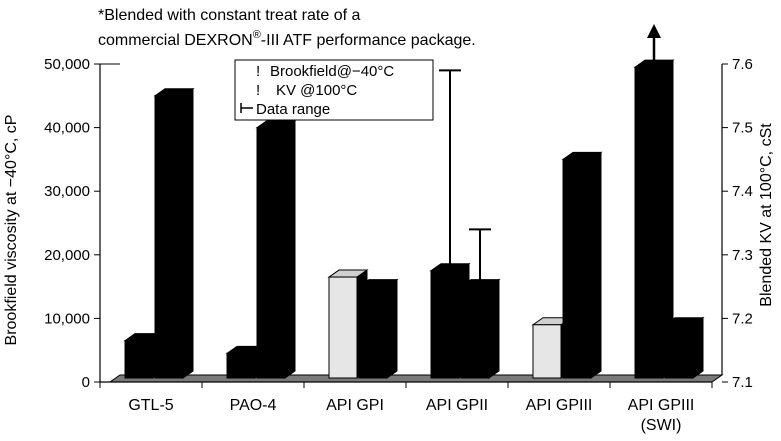 The width and height of the screenshot is (781, 441). I want to click on y-right-tick-label: 7.1, so click(742, 382).